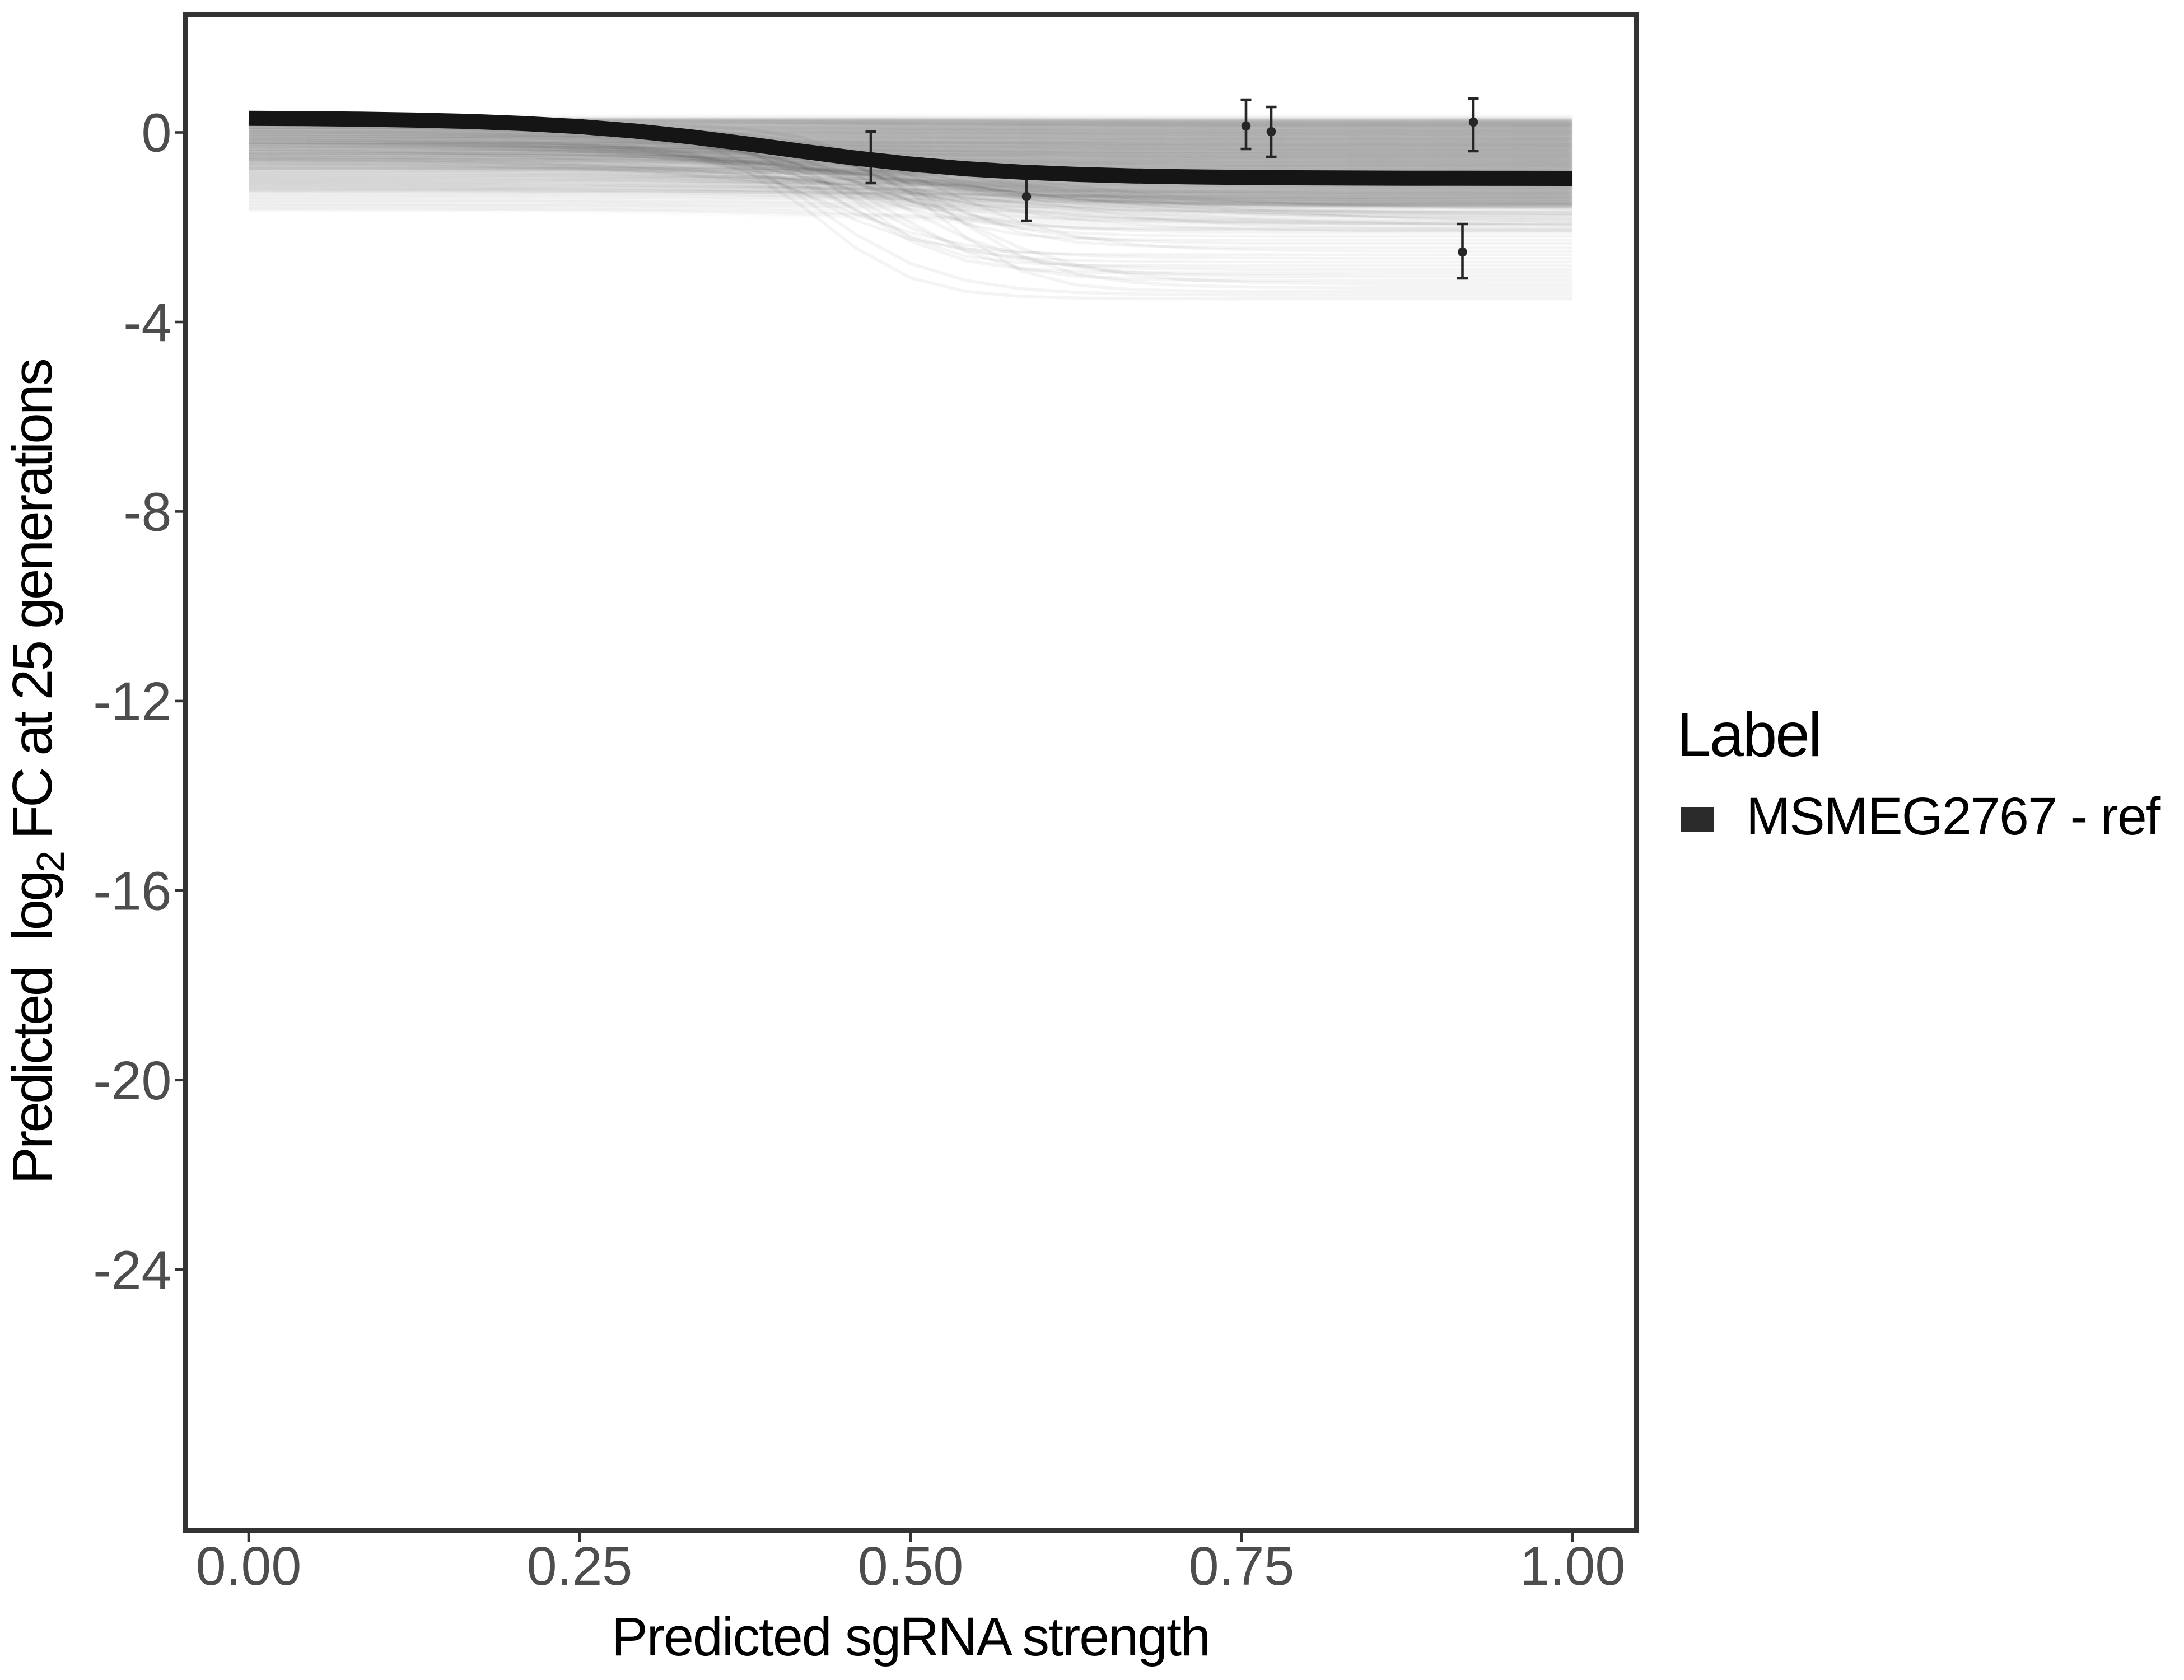  I want to click on svg-text: Predicted sgRNA strength, so click(911, 1637).